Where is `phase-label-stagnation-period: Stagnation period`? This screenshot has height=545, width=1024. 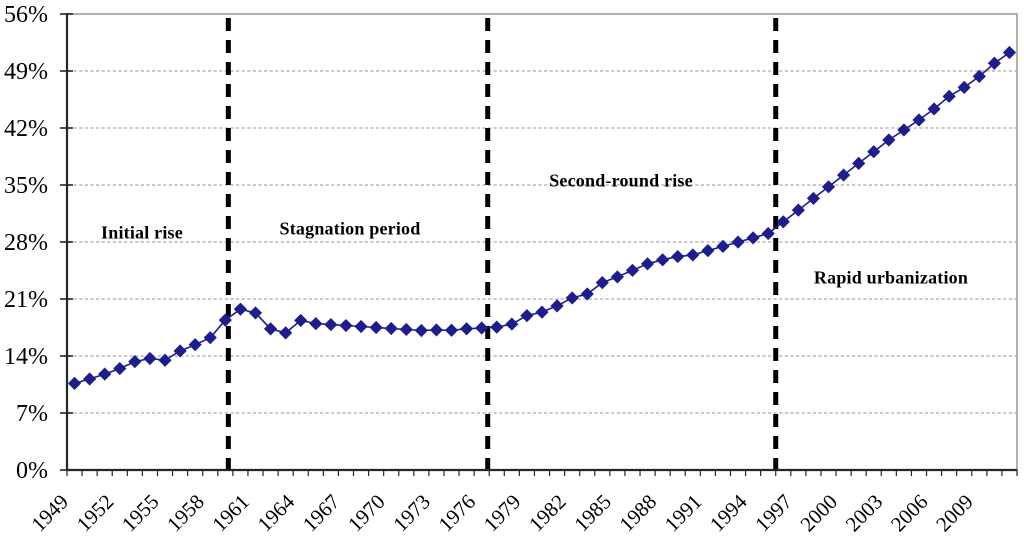
phase-label-stagnation-period: Stagnation period is located at coordinates (350, 228).